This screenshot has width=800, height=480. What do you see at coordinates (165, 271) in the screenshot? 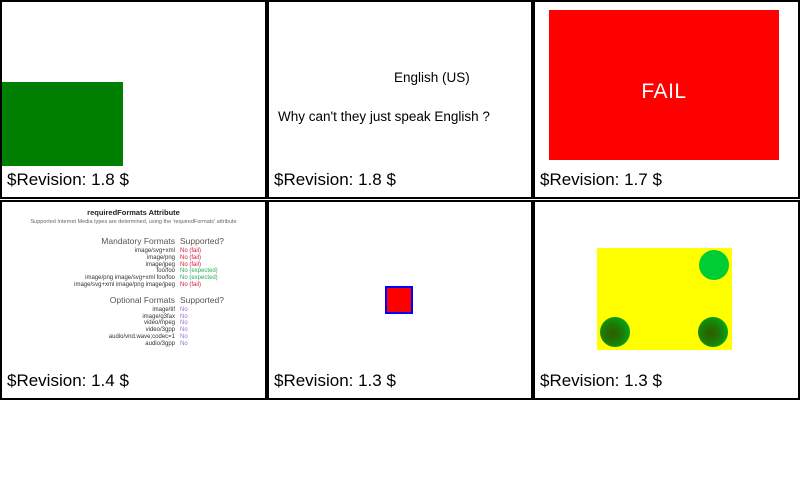
I see `format-label: foo/foo` at bounding box center [165, 271].